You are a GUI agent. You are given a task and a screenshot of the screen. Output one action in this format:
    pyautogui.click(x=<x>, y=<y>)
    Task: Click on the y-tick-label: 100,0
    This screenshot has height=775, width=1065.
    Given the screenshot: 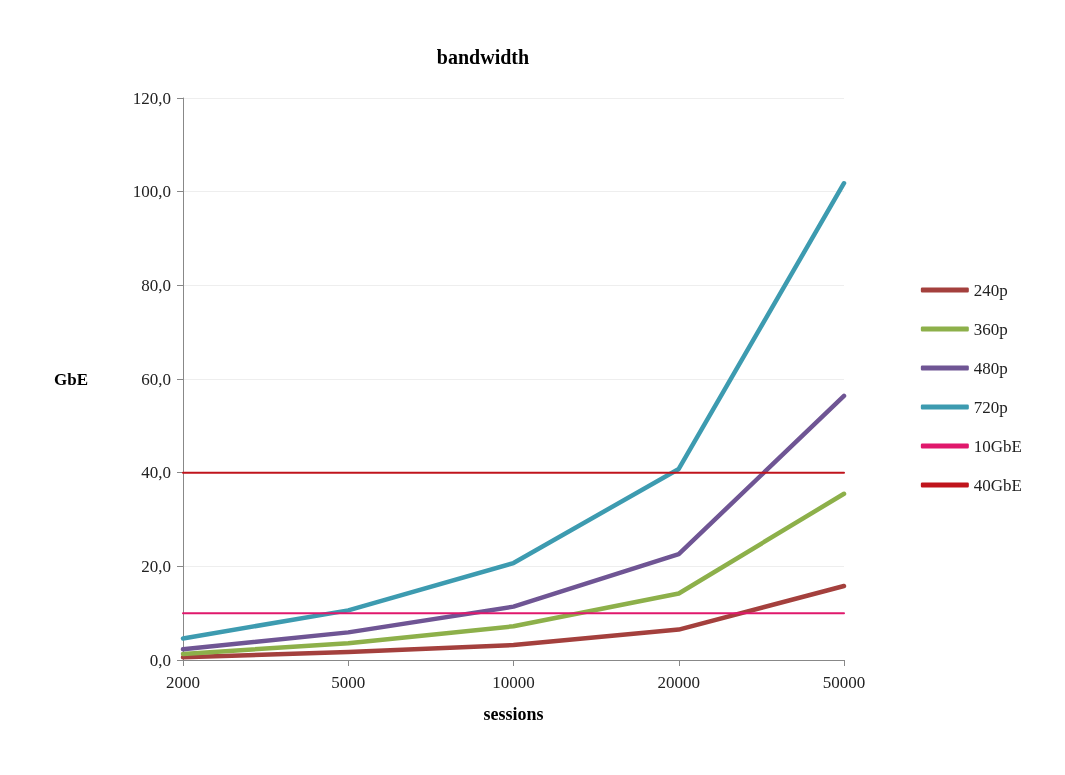 What is the action you would take?
    pyautogui.click(x=151, y=192)
    